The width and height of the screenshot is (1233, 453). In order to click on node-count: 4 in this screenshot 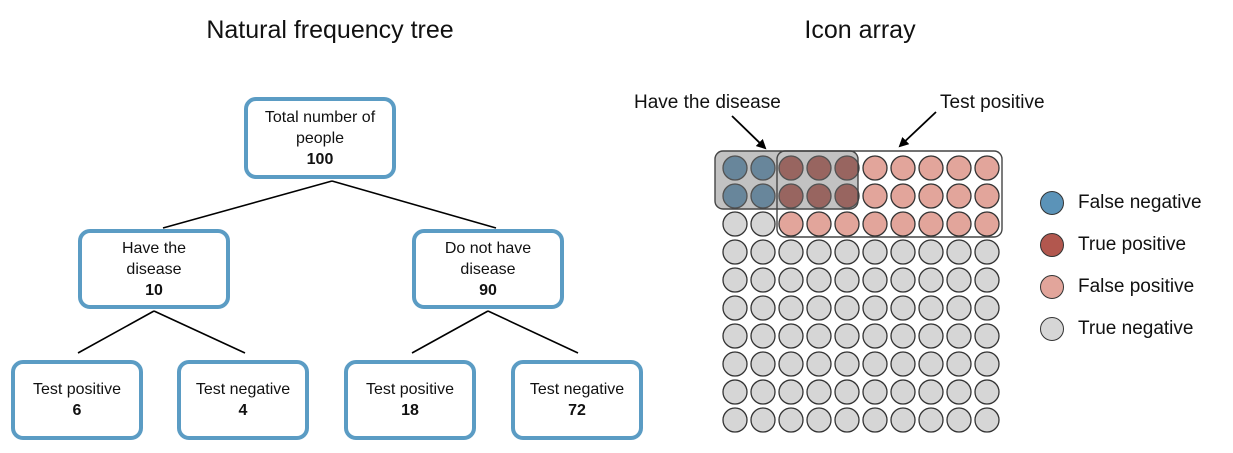, I will do `click(243, 410)`.